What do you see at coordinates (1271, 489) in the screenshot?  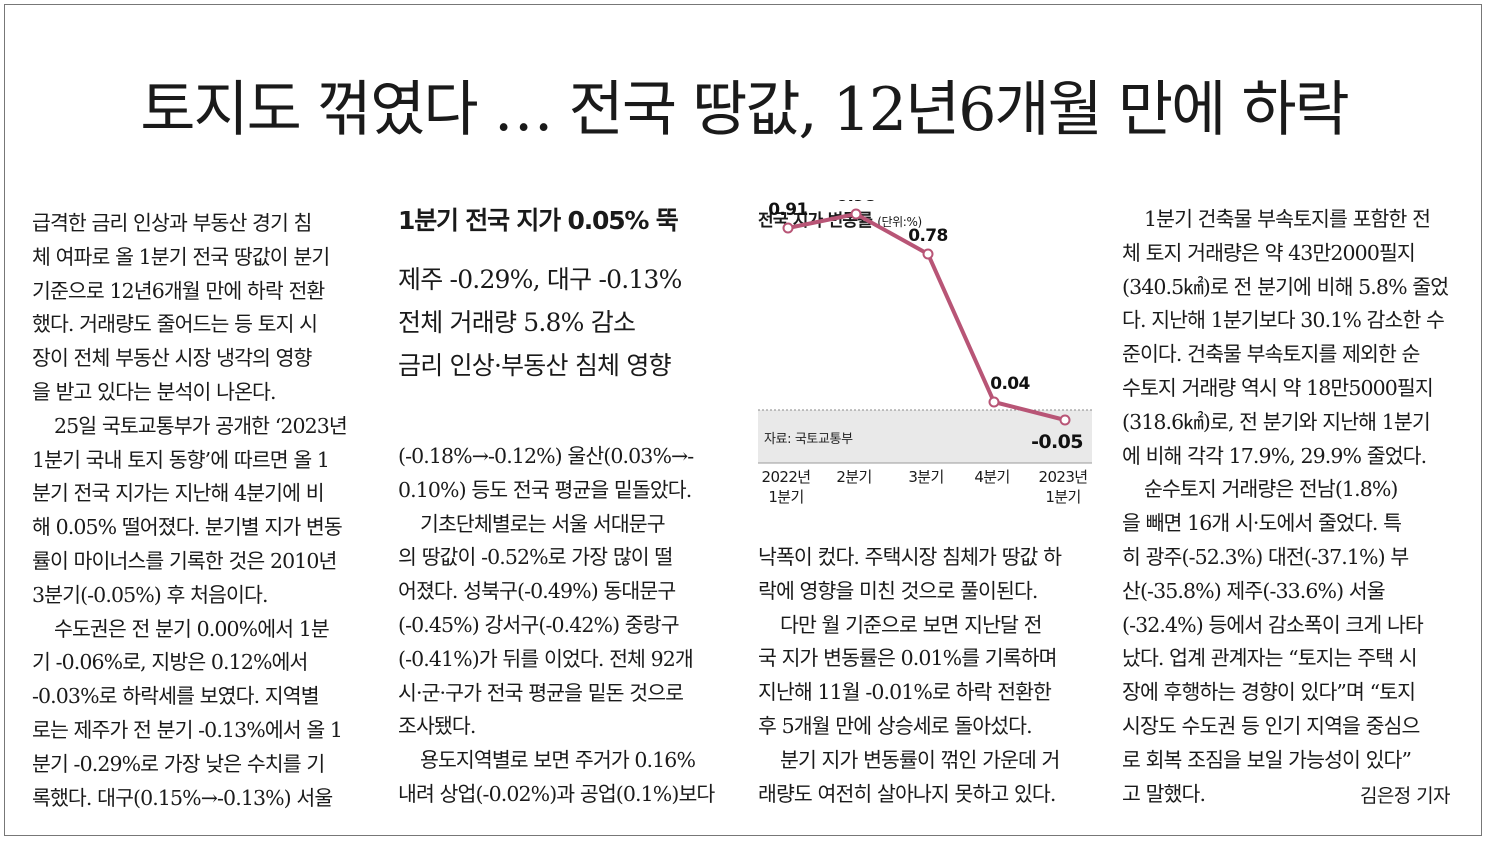 I see `text-line: 순수토지 거래량은 전남(1.8%)` at bounding box center [1271, 489].